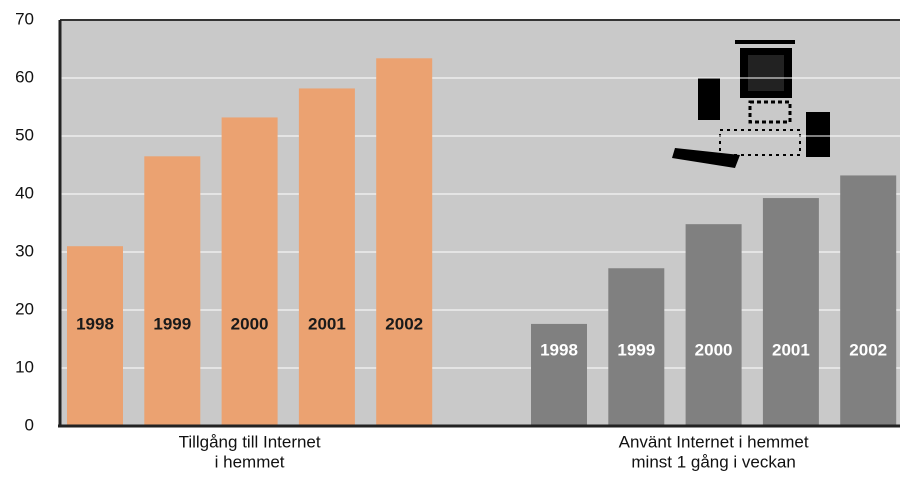 Image resolution: width=900 pixels, height=479 pixels. What do you see at coordinates (714, 441) in the screenshot?
I see `group-label: Använt Internet i hemmet` at bounding box center [714, 441].